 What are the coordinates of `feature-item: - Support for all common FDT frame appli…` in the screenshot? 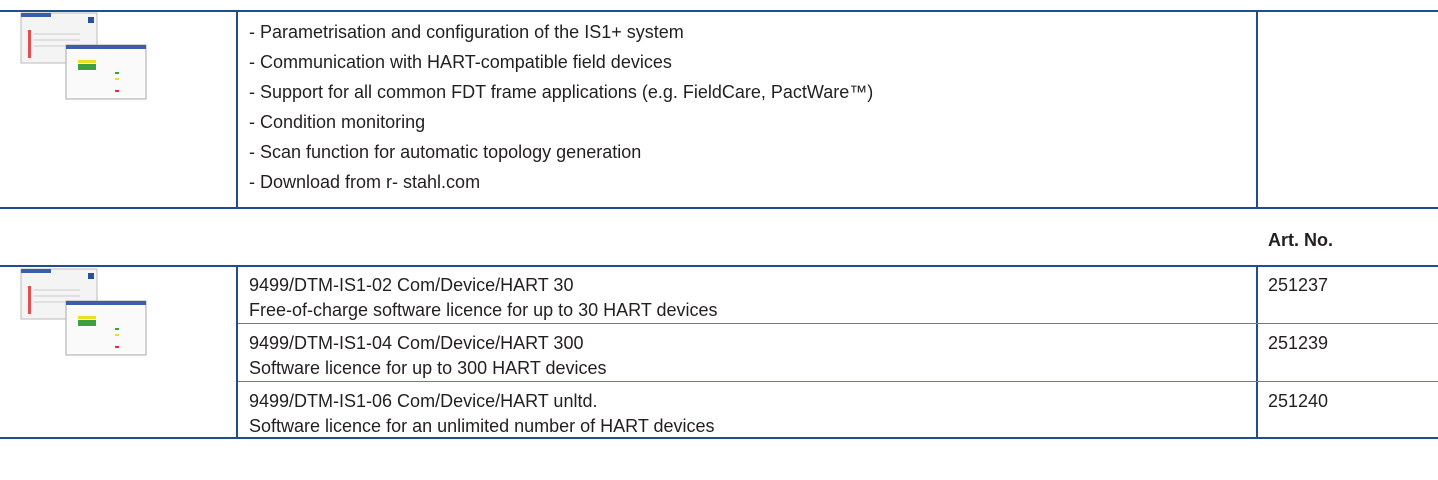 It's located at (561, 92).